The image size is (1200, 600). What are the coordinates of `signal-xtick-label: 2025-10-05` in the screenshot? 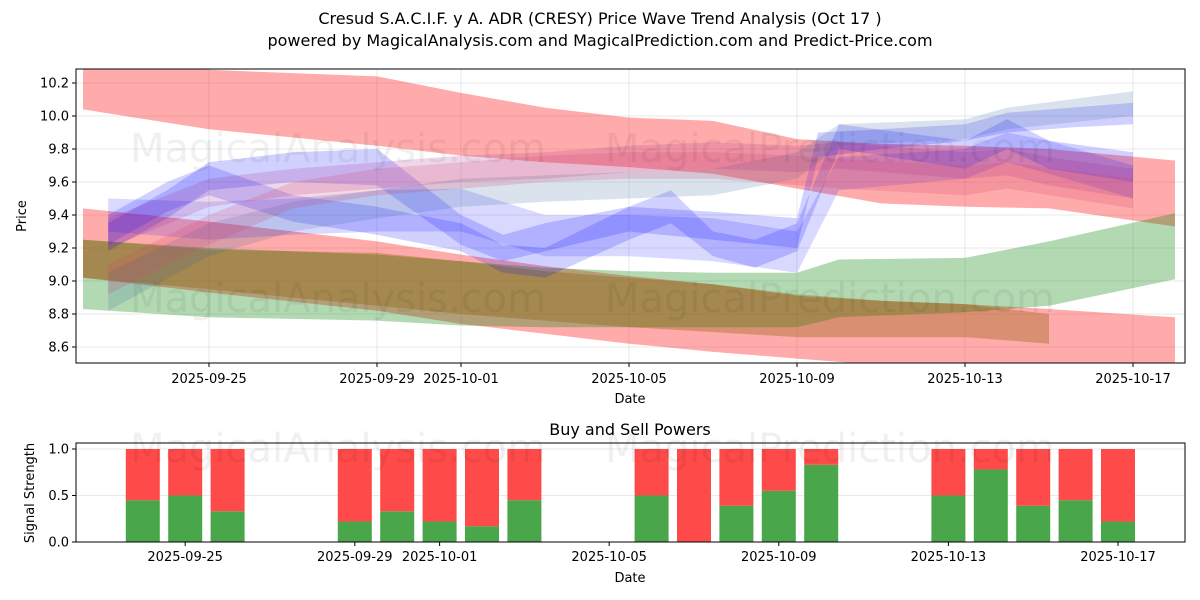 It's located at (609, 557).